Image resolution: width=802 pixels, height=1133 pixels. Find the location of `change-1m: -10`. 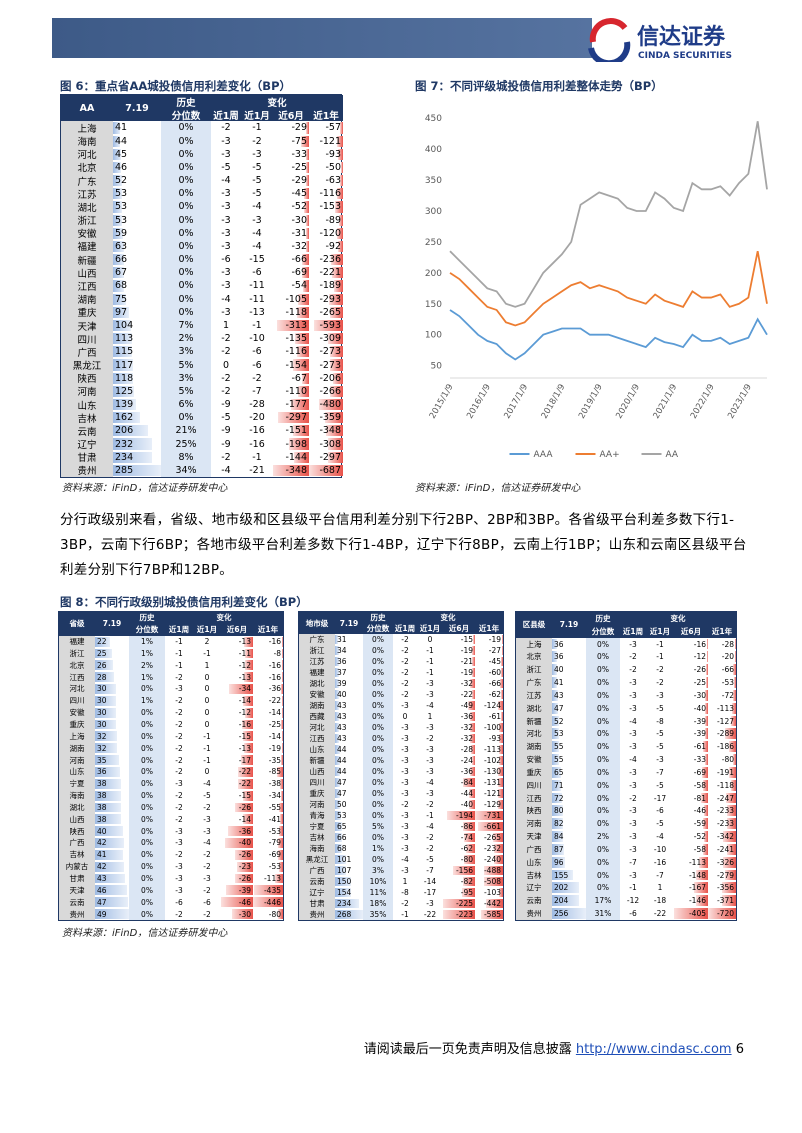

change-1m: -10 is located at coordinates (660, 849).